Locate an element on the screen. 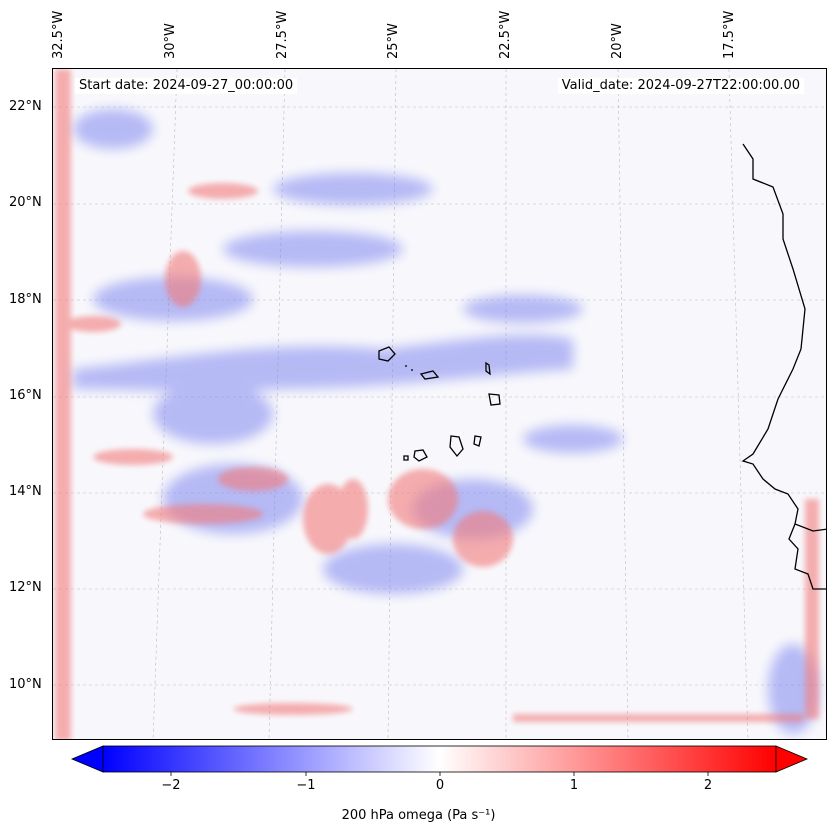  lat-label: 18°N is located at coordinates (25, 299).